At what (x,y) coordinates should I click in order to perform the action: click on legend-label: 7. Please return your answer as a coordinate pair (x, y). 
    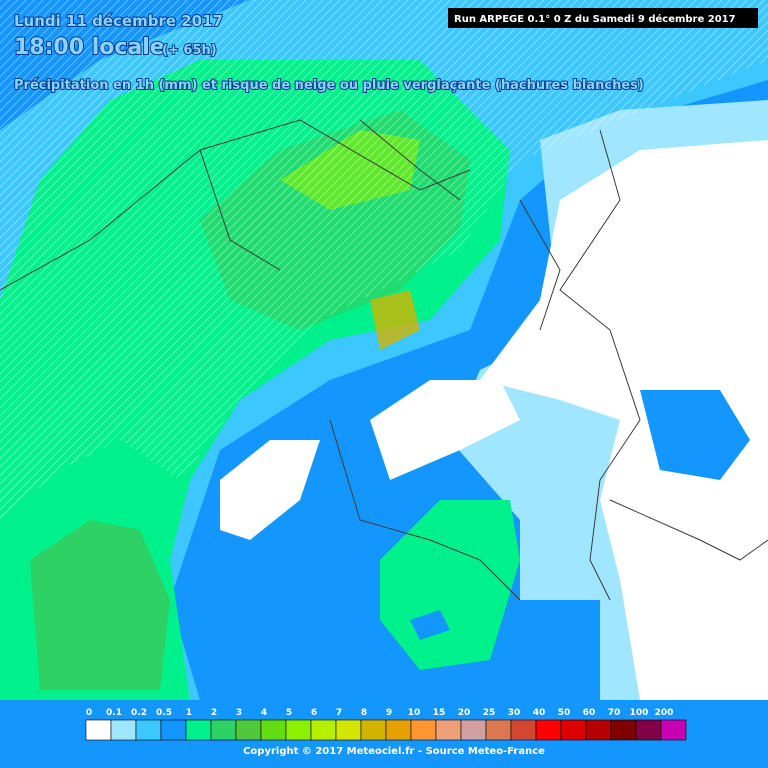
    Looking at the image, I should click on (339, 713).